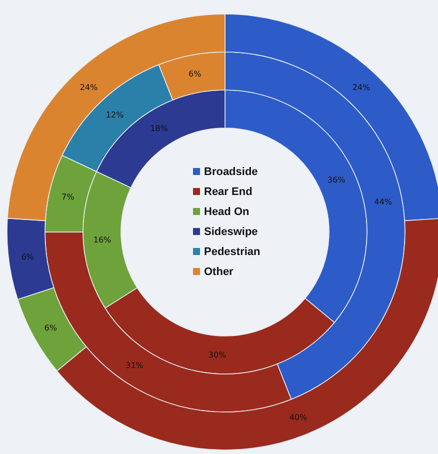 The width and height of the screenshot is (438, 454). Describe the element at coordinates (231, 232) in the screenshot. I see `legend-label: Sideswipe` at that location.